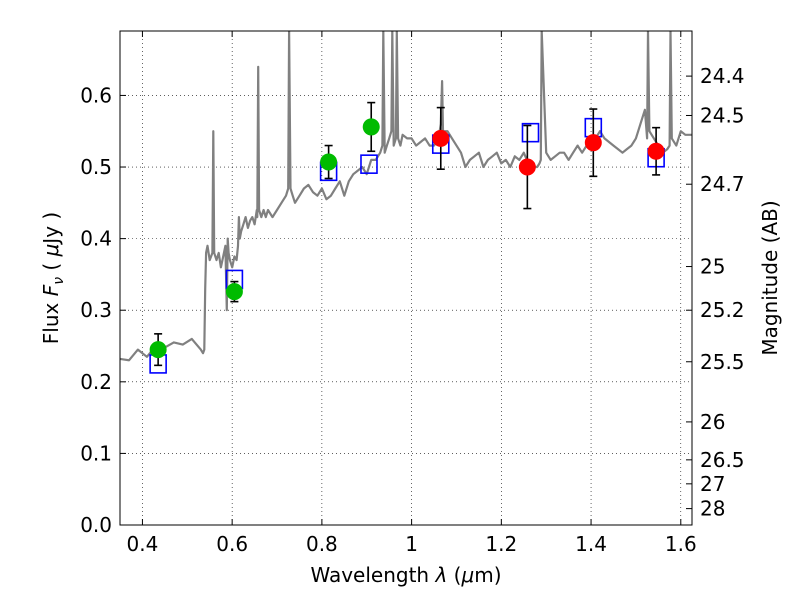 This screenshot has width=800, height=600. Describe the element at coordinates (712, 422) in the screenshot. I see `y2-tick-label: 26` at that location.